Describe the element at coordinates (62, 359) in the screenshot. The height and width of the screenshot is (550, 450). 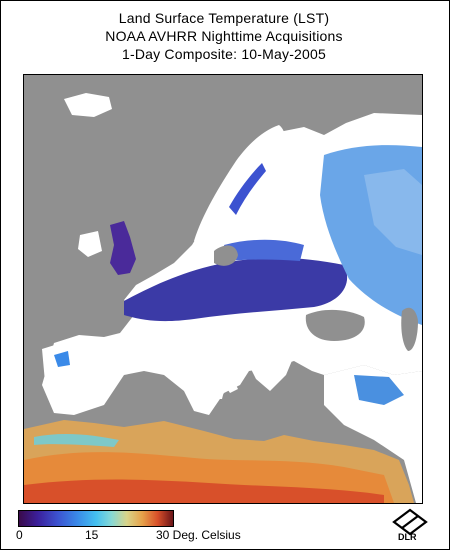
I see `iberia-cool-spot` at that location.